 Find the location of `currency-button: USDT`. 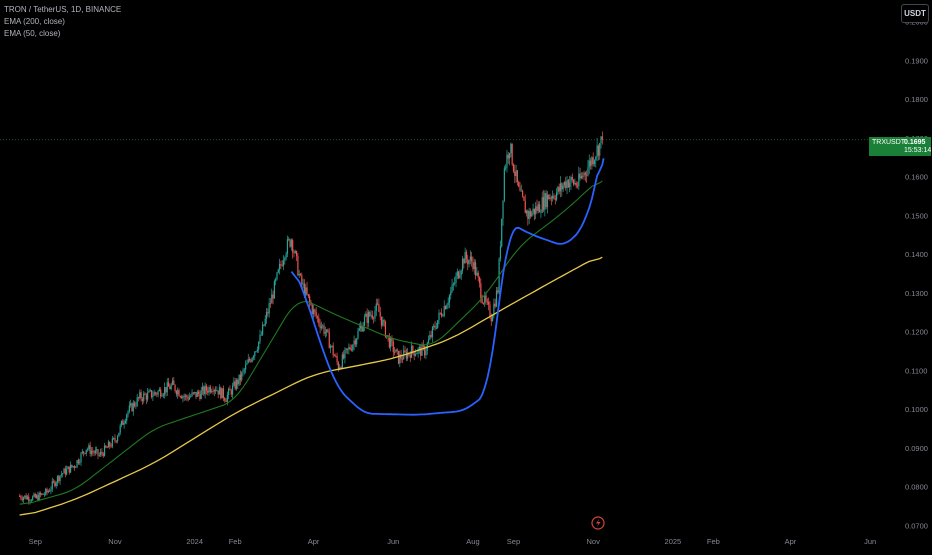

currency-button: USDT is located at coordinates (915, 13).